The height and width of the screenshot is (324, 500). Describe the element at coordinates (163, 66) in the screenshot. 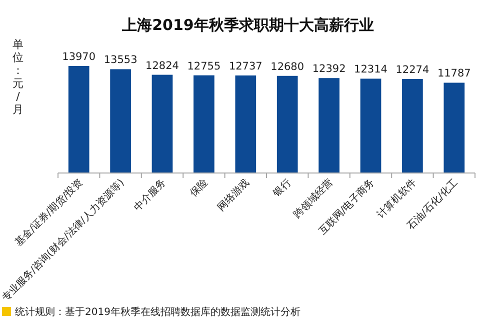

I see `data-label: 12824` at that location.